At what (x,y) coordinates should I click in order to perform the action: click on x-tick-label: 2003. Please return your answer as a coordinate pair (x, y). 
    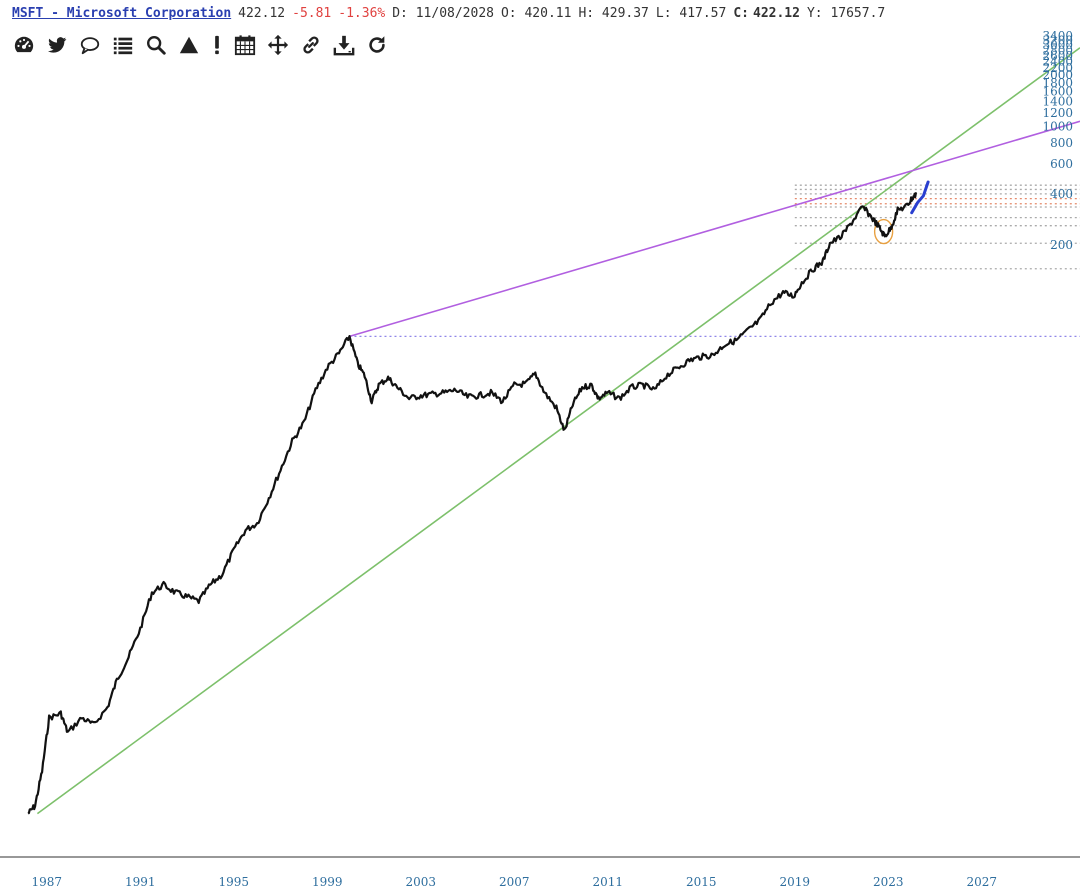
    Looking at the image, I should click on (421, 882).